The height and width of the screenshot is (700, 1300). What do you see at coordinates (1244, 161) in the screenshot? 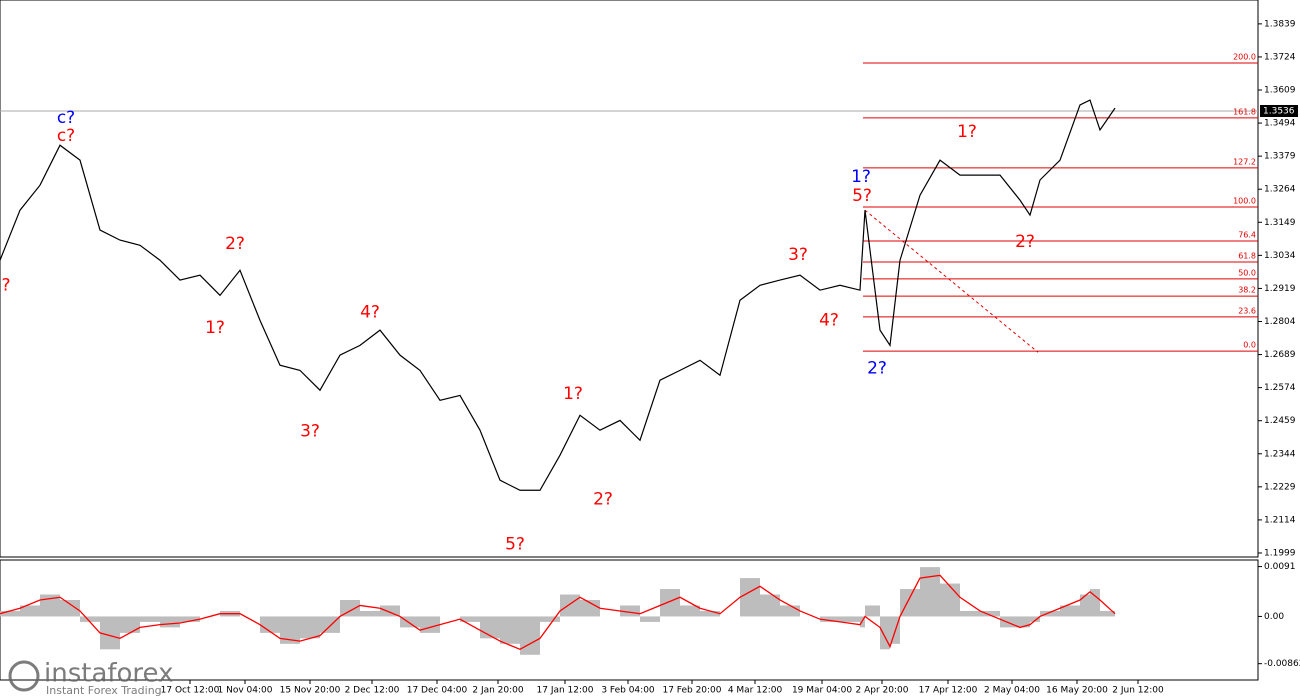
I see `fib-label: 127.2` at bounding box center [1244, 161].